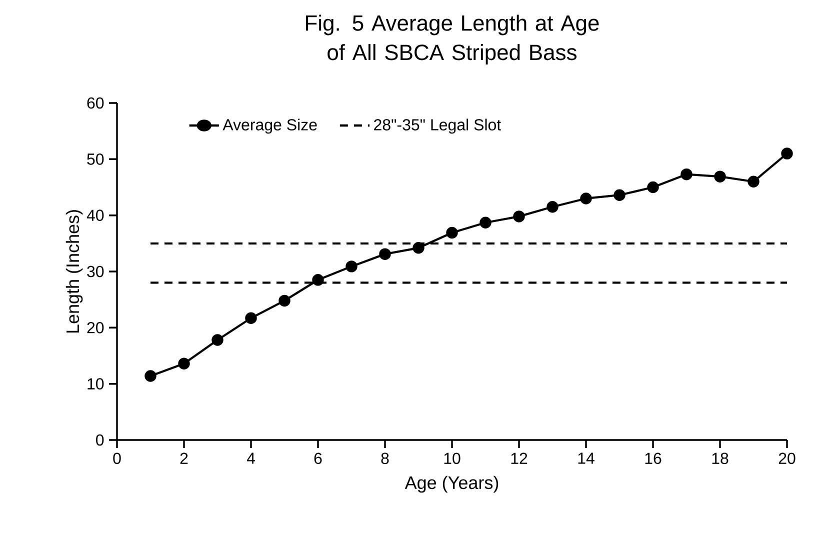  What do you see at coordinates (184, 458) in the screenshot?
I see `x-tick-label: 2` at bounding box center [184, 458].